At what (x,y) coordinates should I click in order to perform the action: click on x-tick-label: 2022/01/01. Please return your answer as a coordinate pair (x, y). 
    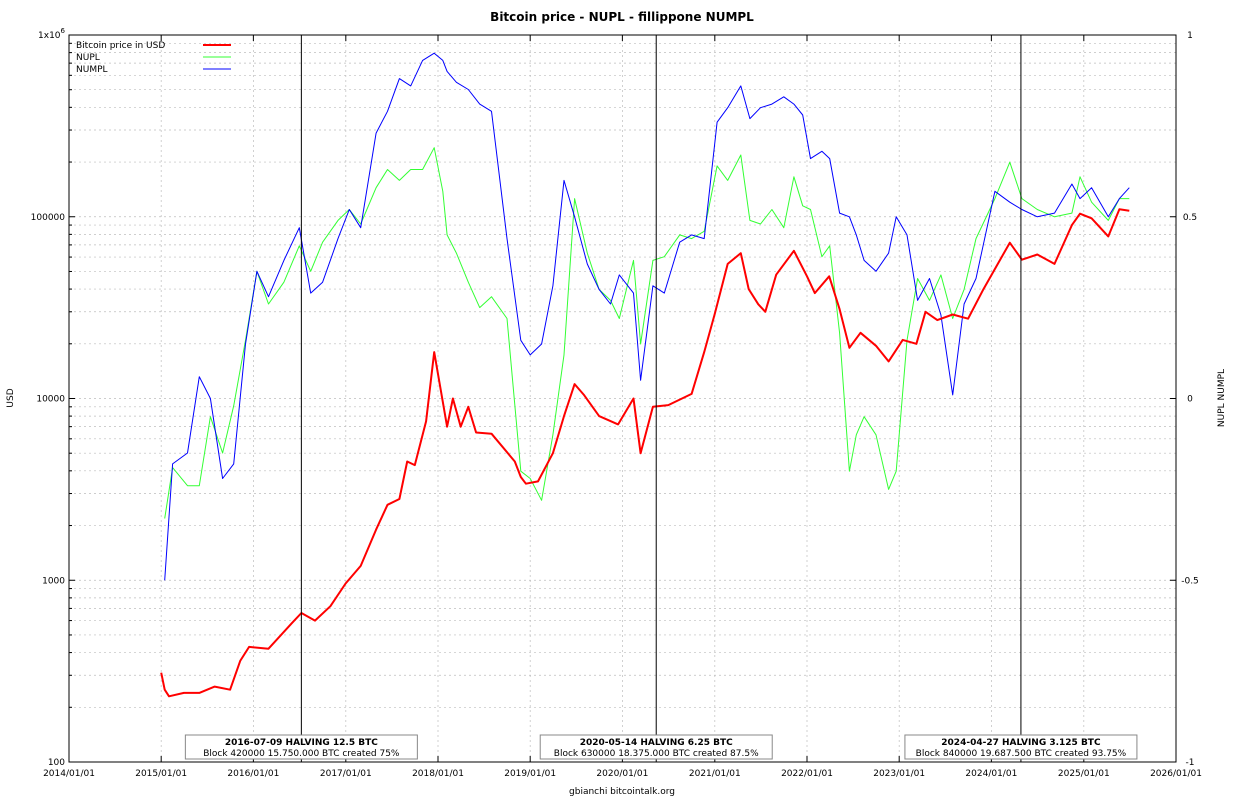
    Looking at the image, I should click on (807, 774).